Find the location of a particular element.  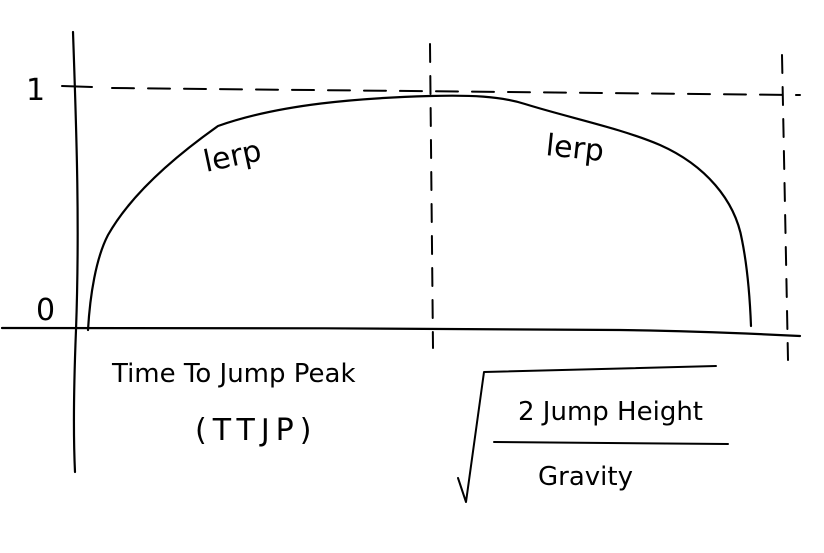

y-tick-label-bottom: 0 is located at coordinates (45, 310).